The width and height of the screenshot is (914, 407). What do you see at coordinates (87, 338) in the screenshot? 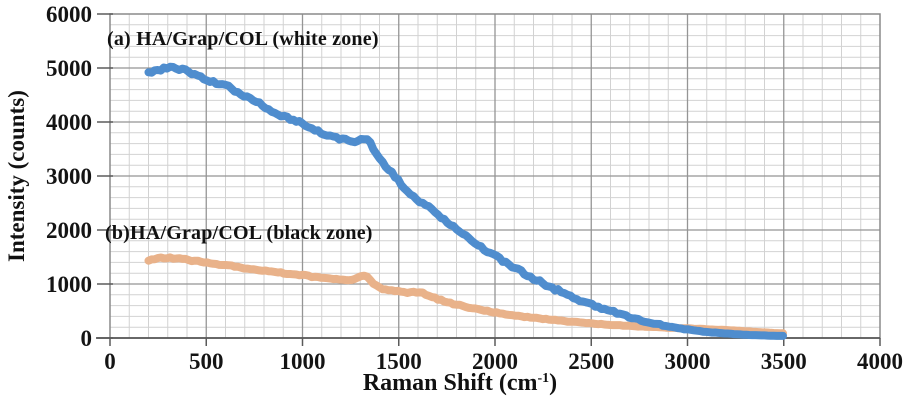
I see `y-tick-label: 0` at bounding box center [87, 338].